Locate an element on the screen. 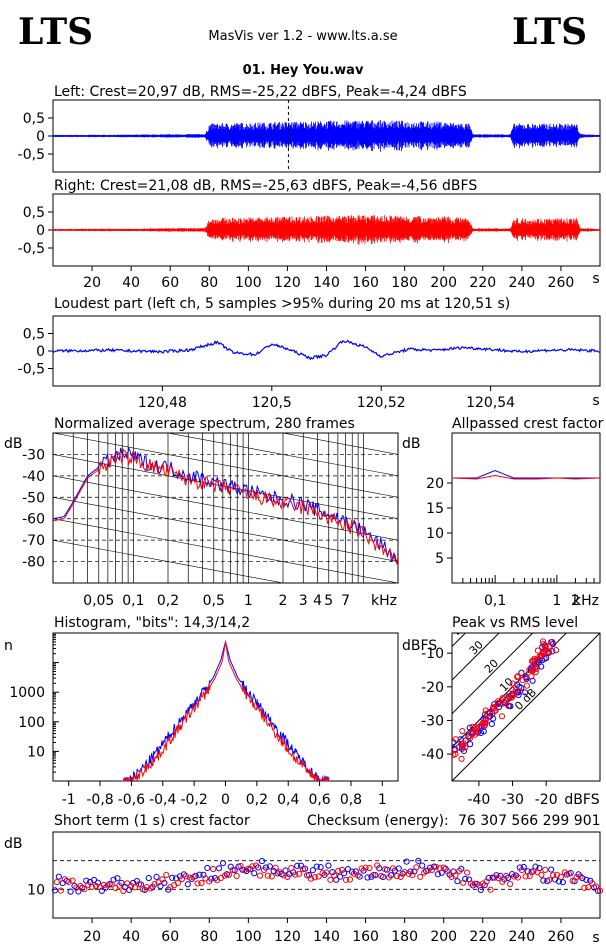 This screenshot has height=946, width=606. right-waveform-xtick: 120 is located at coordinates (287, 283).